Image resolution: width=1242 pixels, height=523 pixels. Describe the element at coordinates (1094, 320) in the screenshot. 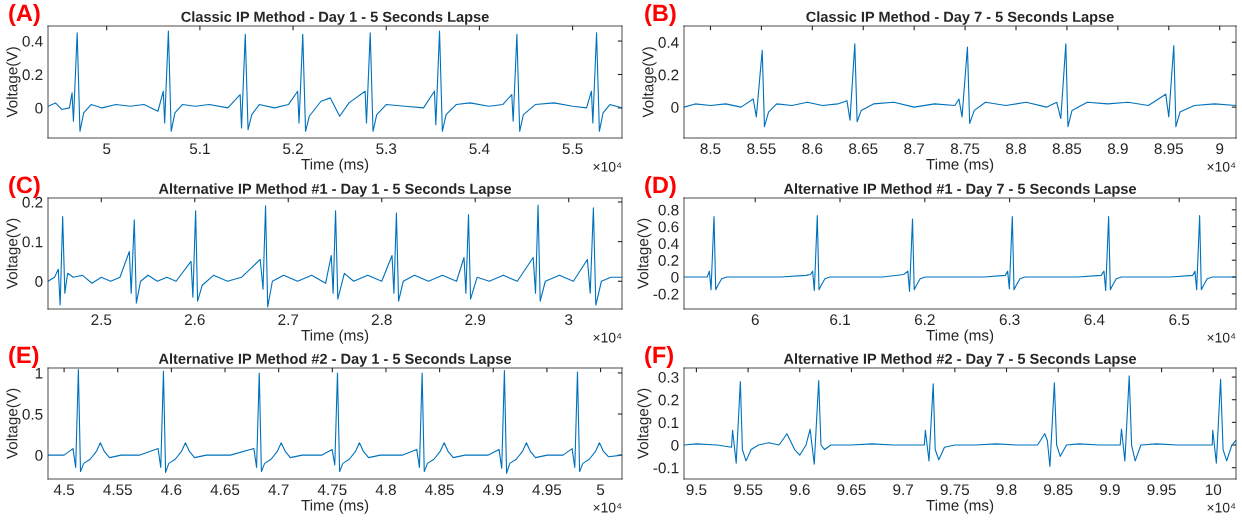

I see `x-tick-label: 6.4` at that location.